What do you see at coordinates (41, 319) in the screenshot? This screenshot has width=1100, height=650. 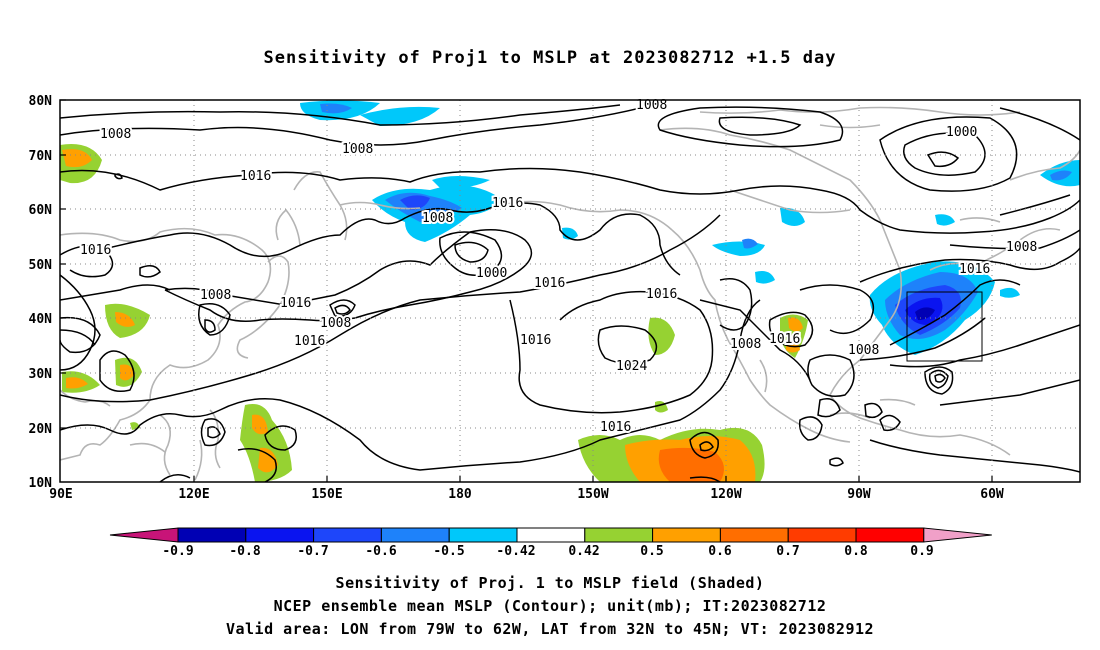 I see `lat-label: 40N` at bounding box center [41, 319].